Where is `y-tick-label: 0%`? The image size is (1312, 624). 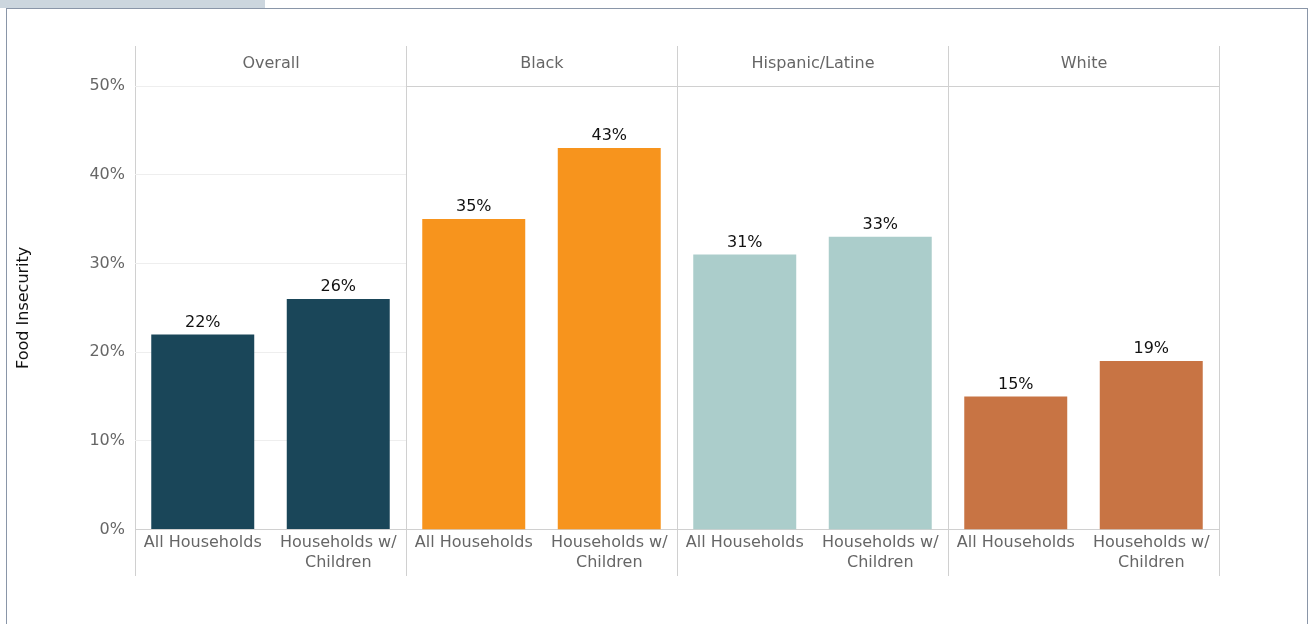
y-tick-label: 0% is located at coordinates (112, 528).